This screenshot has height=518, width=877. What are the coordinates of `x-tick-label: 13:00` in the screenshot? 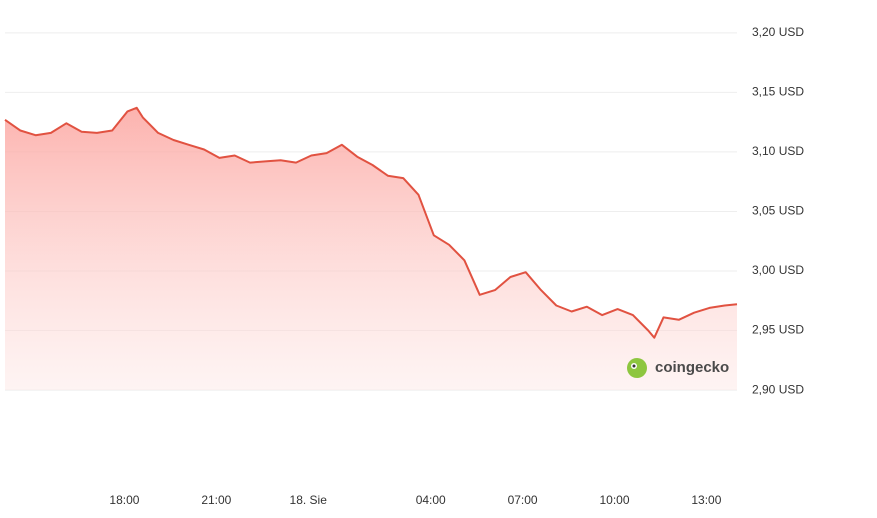 It's located at (706, 500).